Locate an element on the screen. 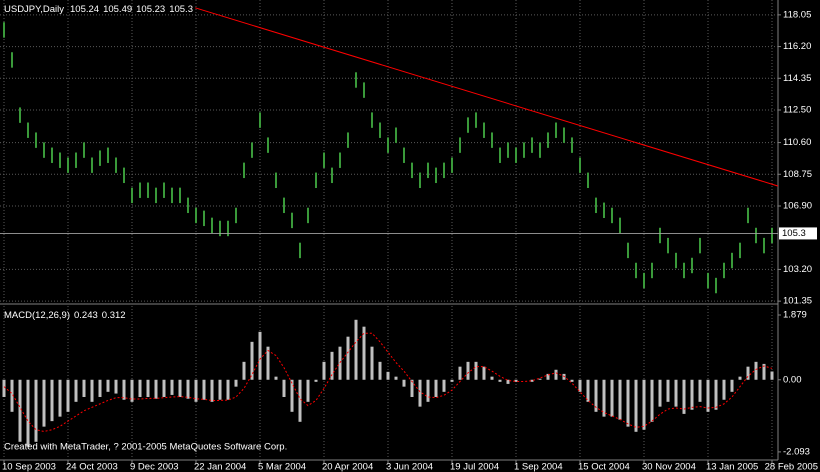  last-price-label: 105.3 is located at coordinates (794, 233).